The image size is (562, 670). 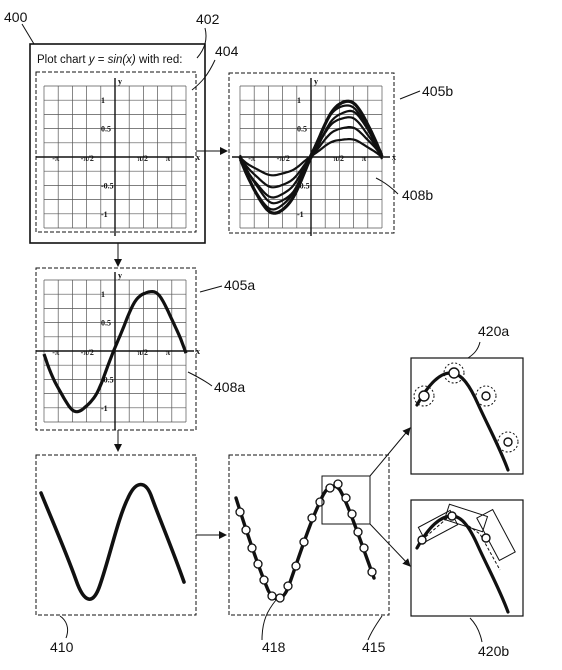 I want to click on zoom-region-box, so click(x=346, y=500).